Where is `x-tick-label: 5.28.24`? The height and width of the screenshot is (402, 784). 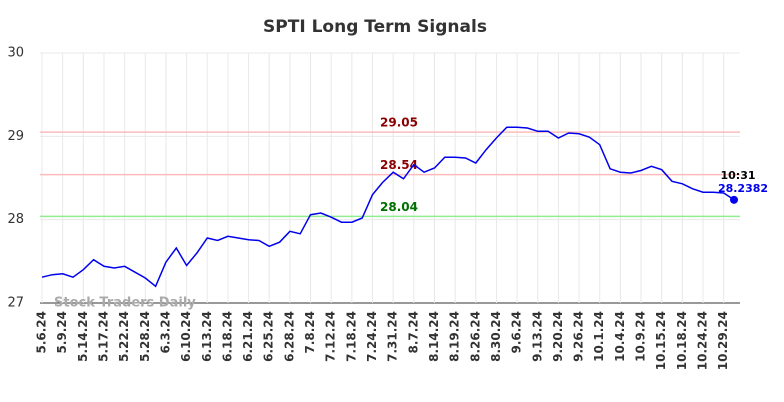 x-tick-label: 5.28.24 is located at coordinates (145, 336).